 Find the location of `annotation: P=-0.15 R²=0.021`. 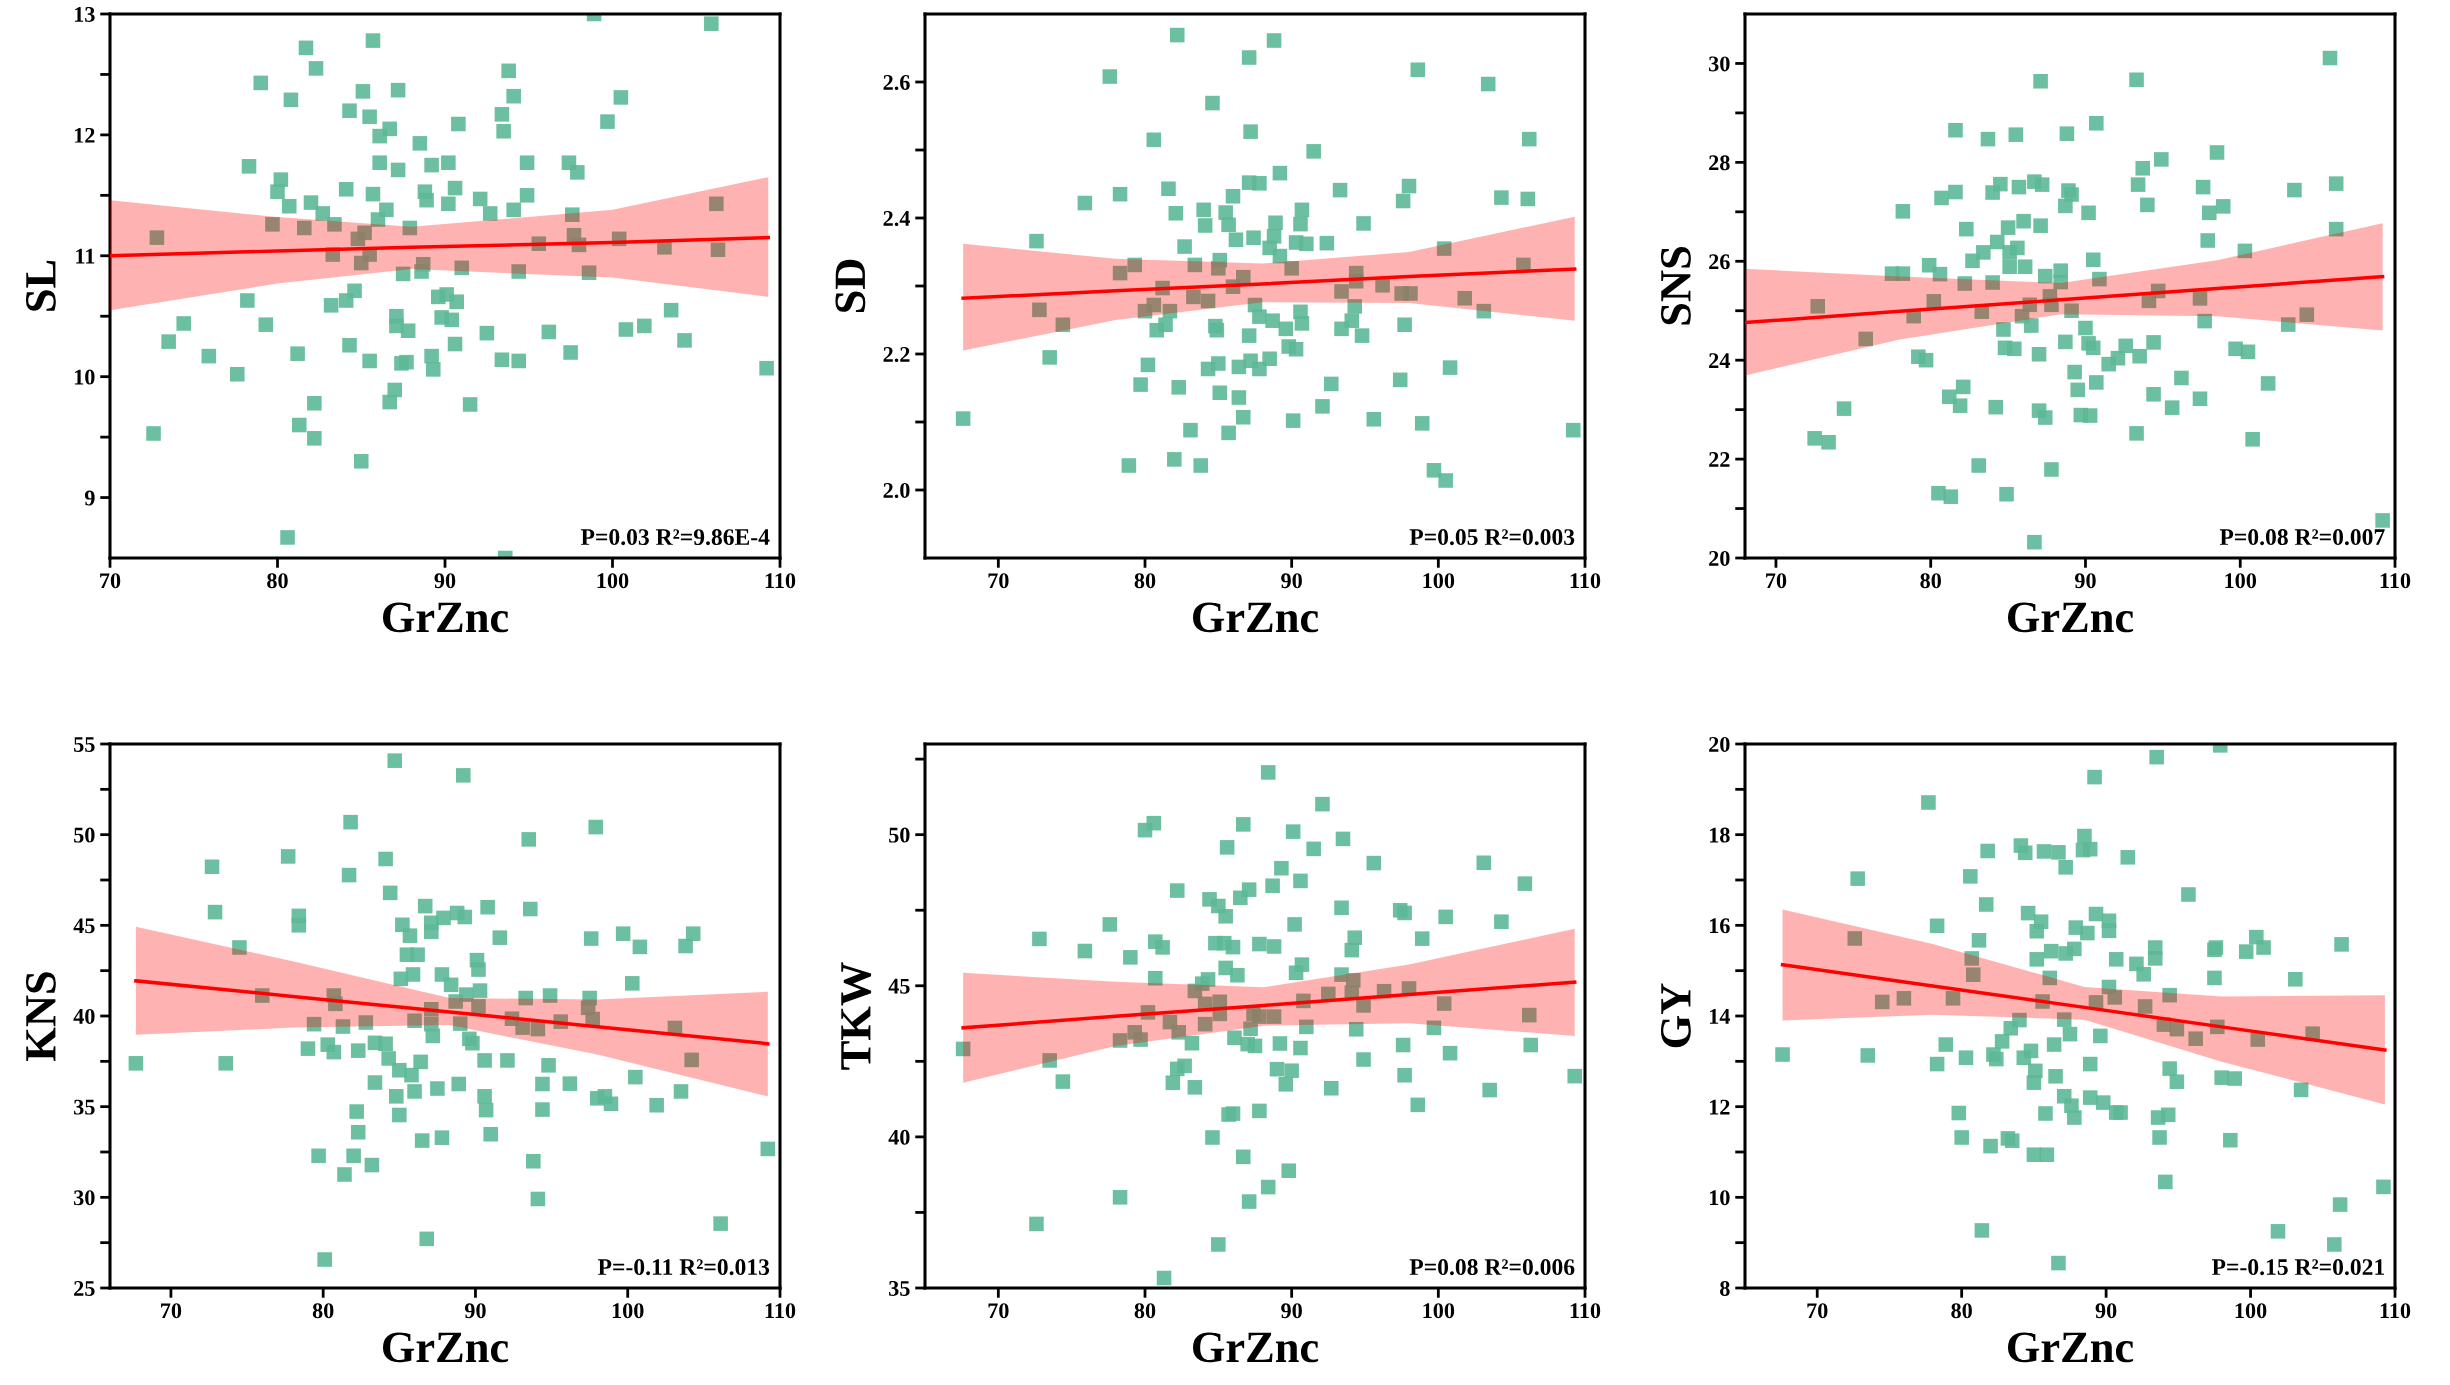

annotation: P=-0.15 R²=0.021 is located at coordinates (2298, 1267).